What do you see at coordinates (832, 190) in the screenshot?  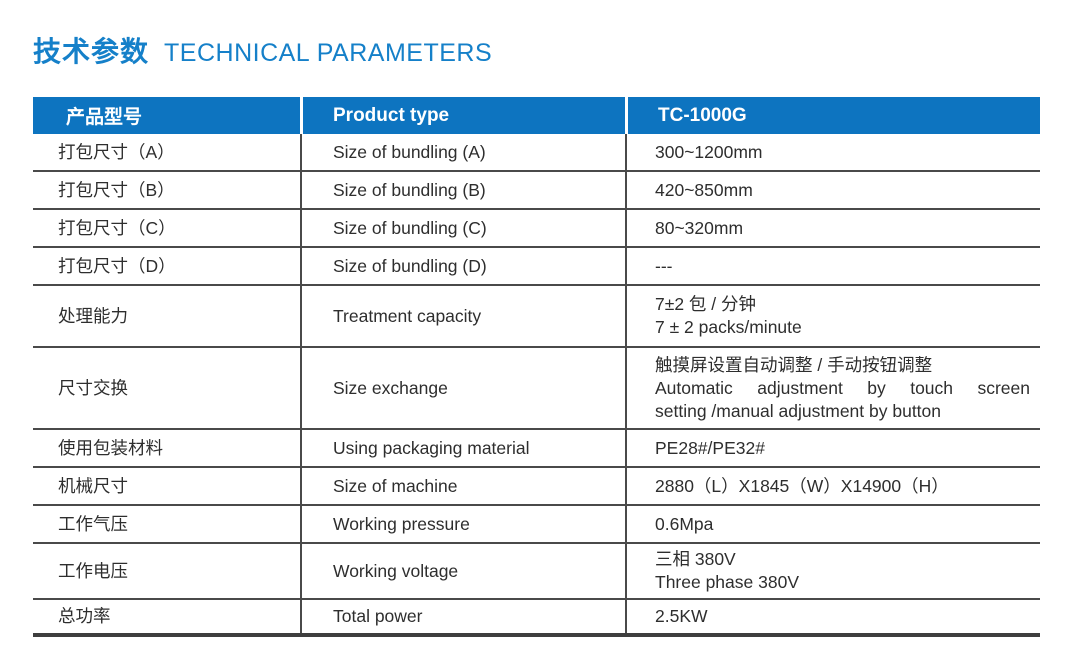 I see `param-value: 420~850mm` at bounding box center [832, 190].